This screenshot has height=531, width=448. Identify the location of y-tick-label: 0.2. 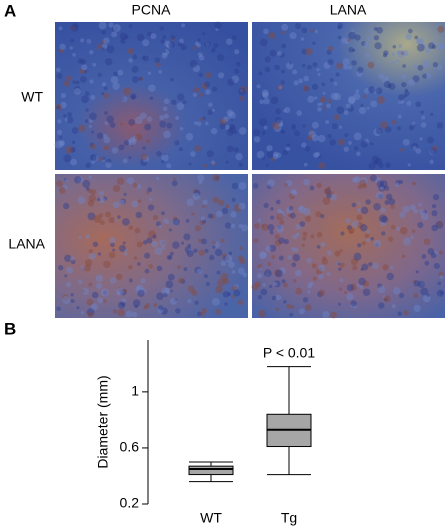
(130, 503).